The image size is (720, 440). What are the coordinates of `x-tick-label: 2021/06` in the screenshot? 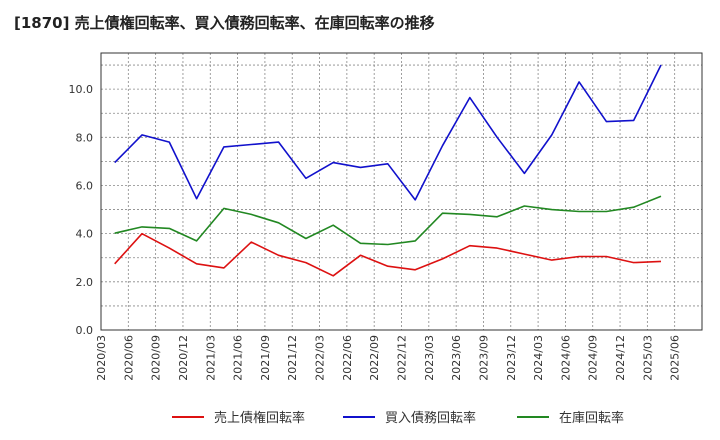 It's located at (238, 358).